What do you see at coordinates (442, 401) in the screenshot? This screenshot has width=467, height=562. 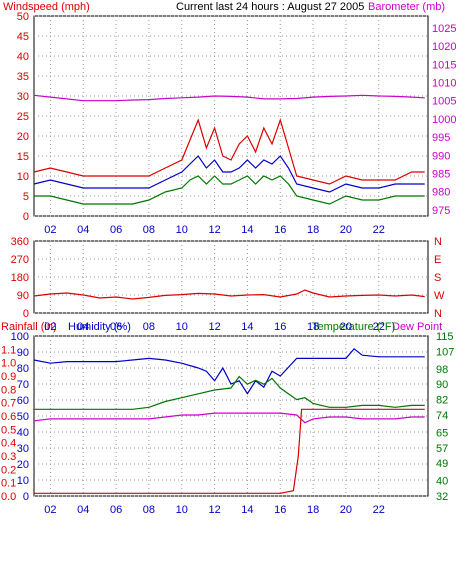 I see `temperature-tick-label: 82` at bounding box center [442, 401].